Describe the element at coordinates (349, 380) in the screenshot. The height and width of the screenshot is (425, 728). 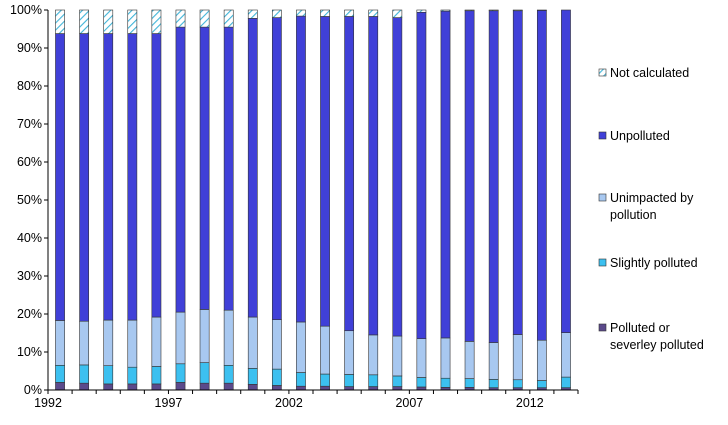
I see `bar-segment-slightly-polluted-2004` at that location.